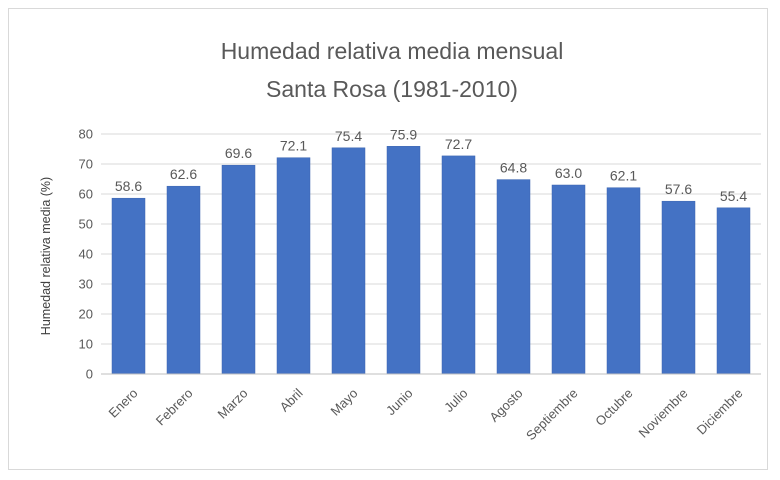 This screenshot has width=780, height=480. Describe the element at coordinates (552, 415) in the screenshot. I see `x-tick-label: Septiembre` at that location.